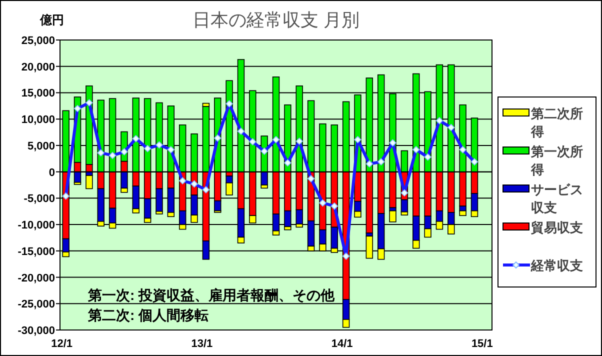 Image resolution: width=602 pixels, height=356 pixels. Describe the element at coordinates (556, 122) in the screenshot. I see `legend-label: 第二次所得` at that location.